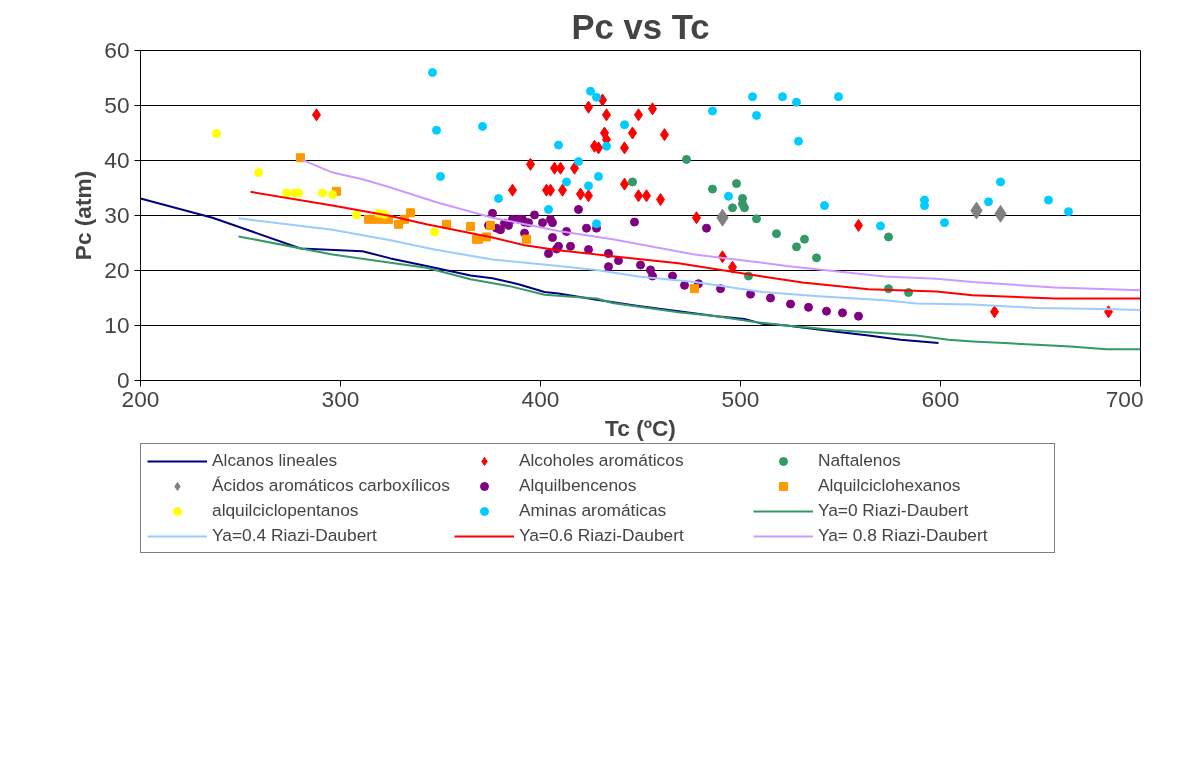 This screenshot has height=767, width=1196. What do you see at coordinates (117, 215) in the screenshot?
I see `y-tick-label: 30` at bounding box center [117, 215].